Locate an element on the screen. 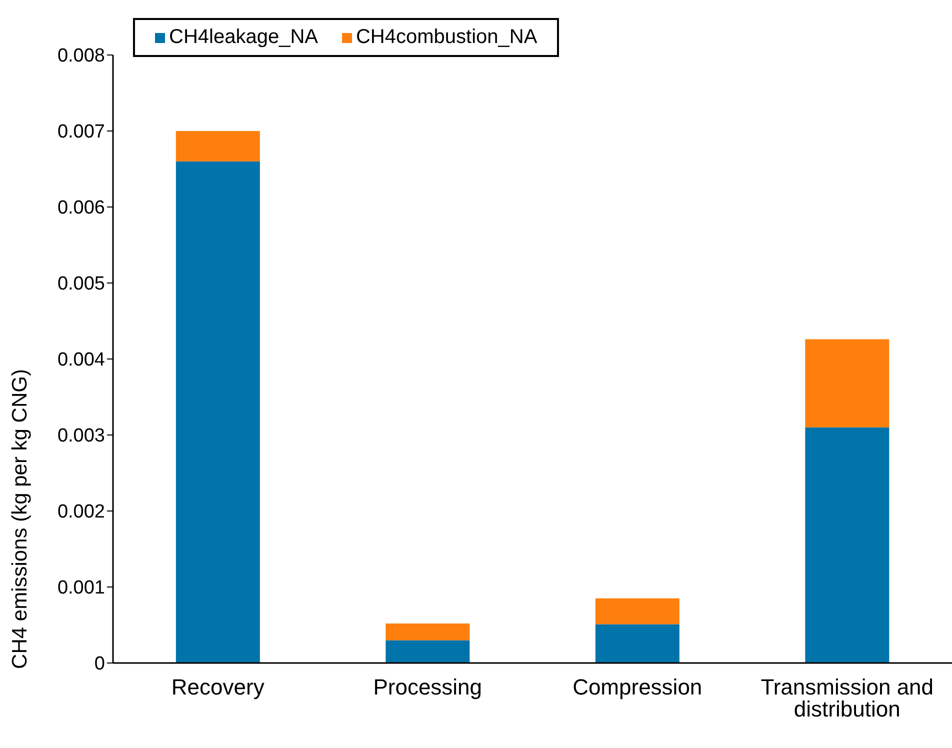  y-tick-label: 0.004 is located at coordinates (81, 360).